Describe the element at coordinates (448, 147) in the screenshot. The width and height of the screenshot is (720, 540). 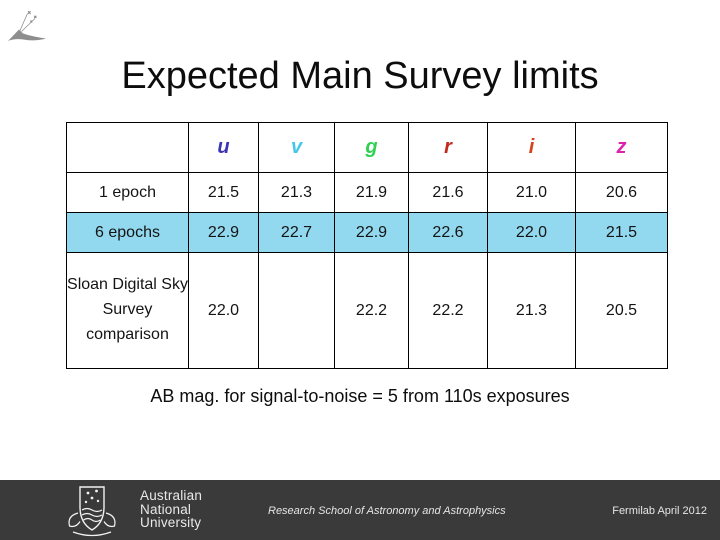
I see `column-header-r: r` at that location.